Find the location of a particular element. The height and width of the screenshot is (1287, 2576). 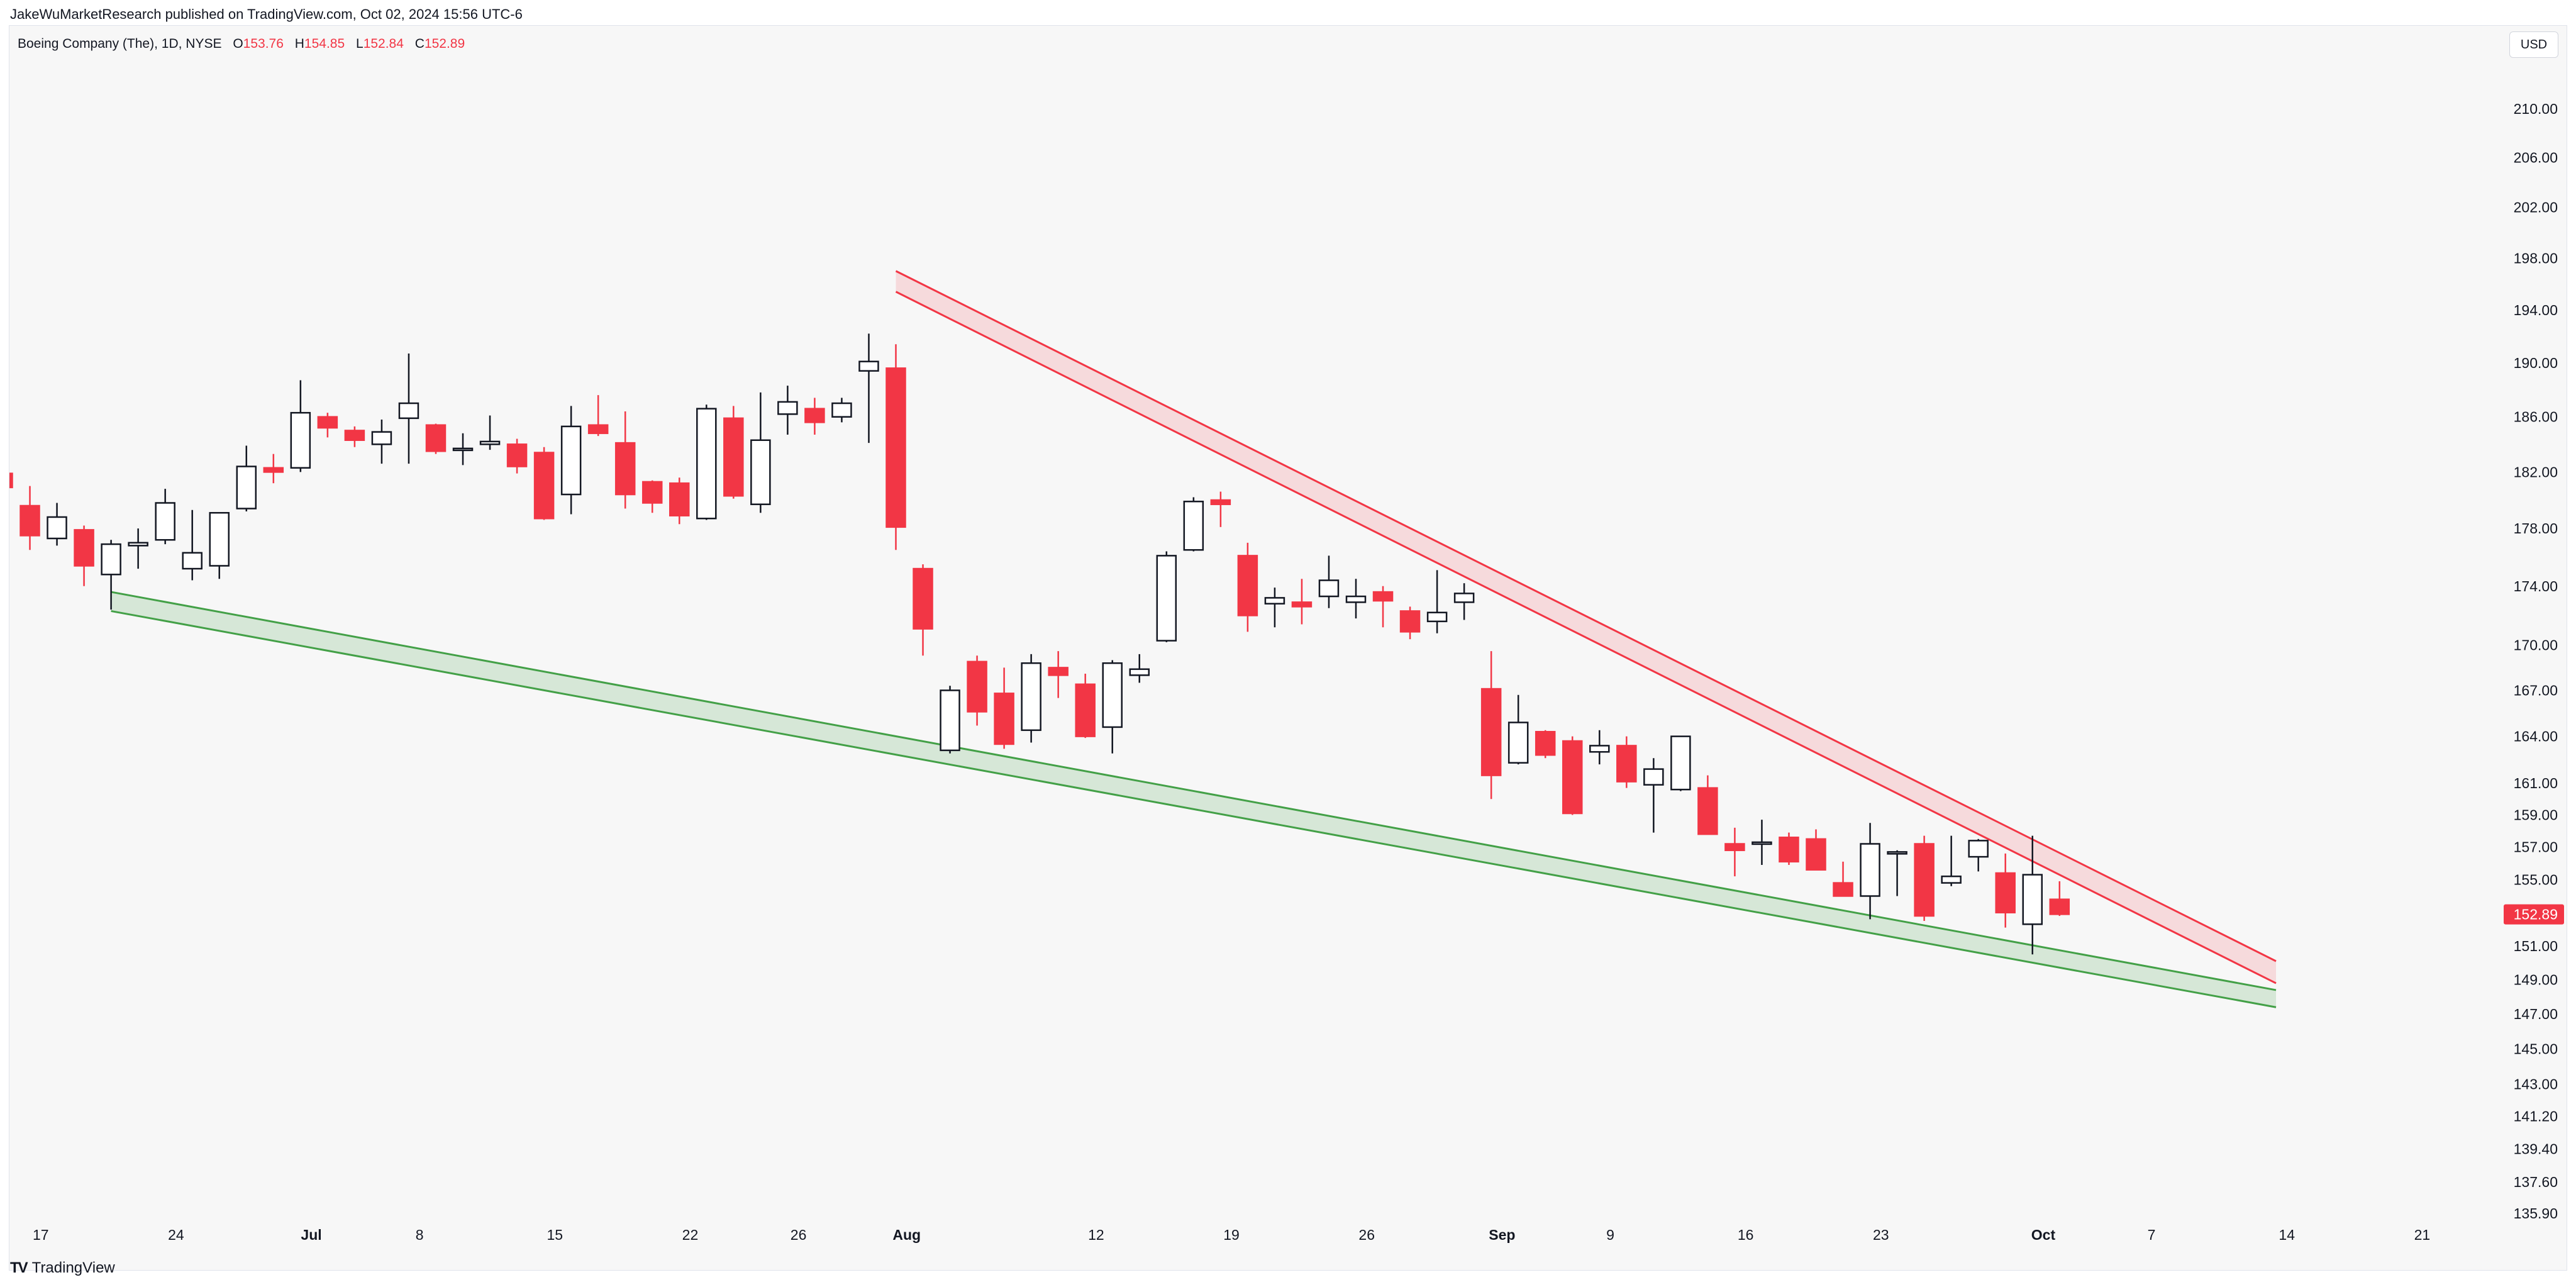

date-tick-label: 23 is located at coordinates (1881, 1235).